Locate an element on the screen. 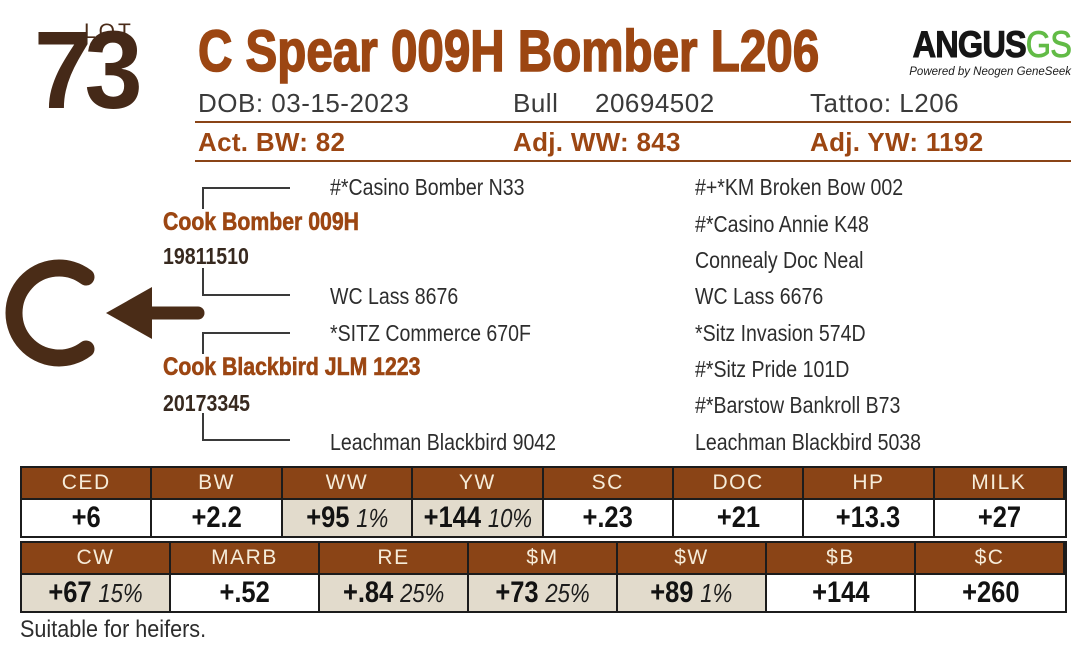  pedigree-connector-dam-dam is located at coordinates (246, 427).